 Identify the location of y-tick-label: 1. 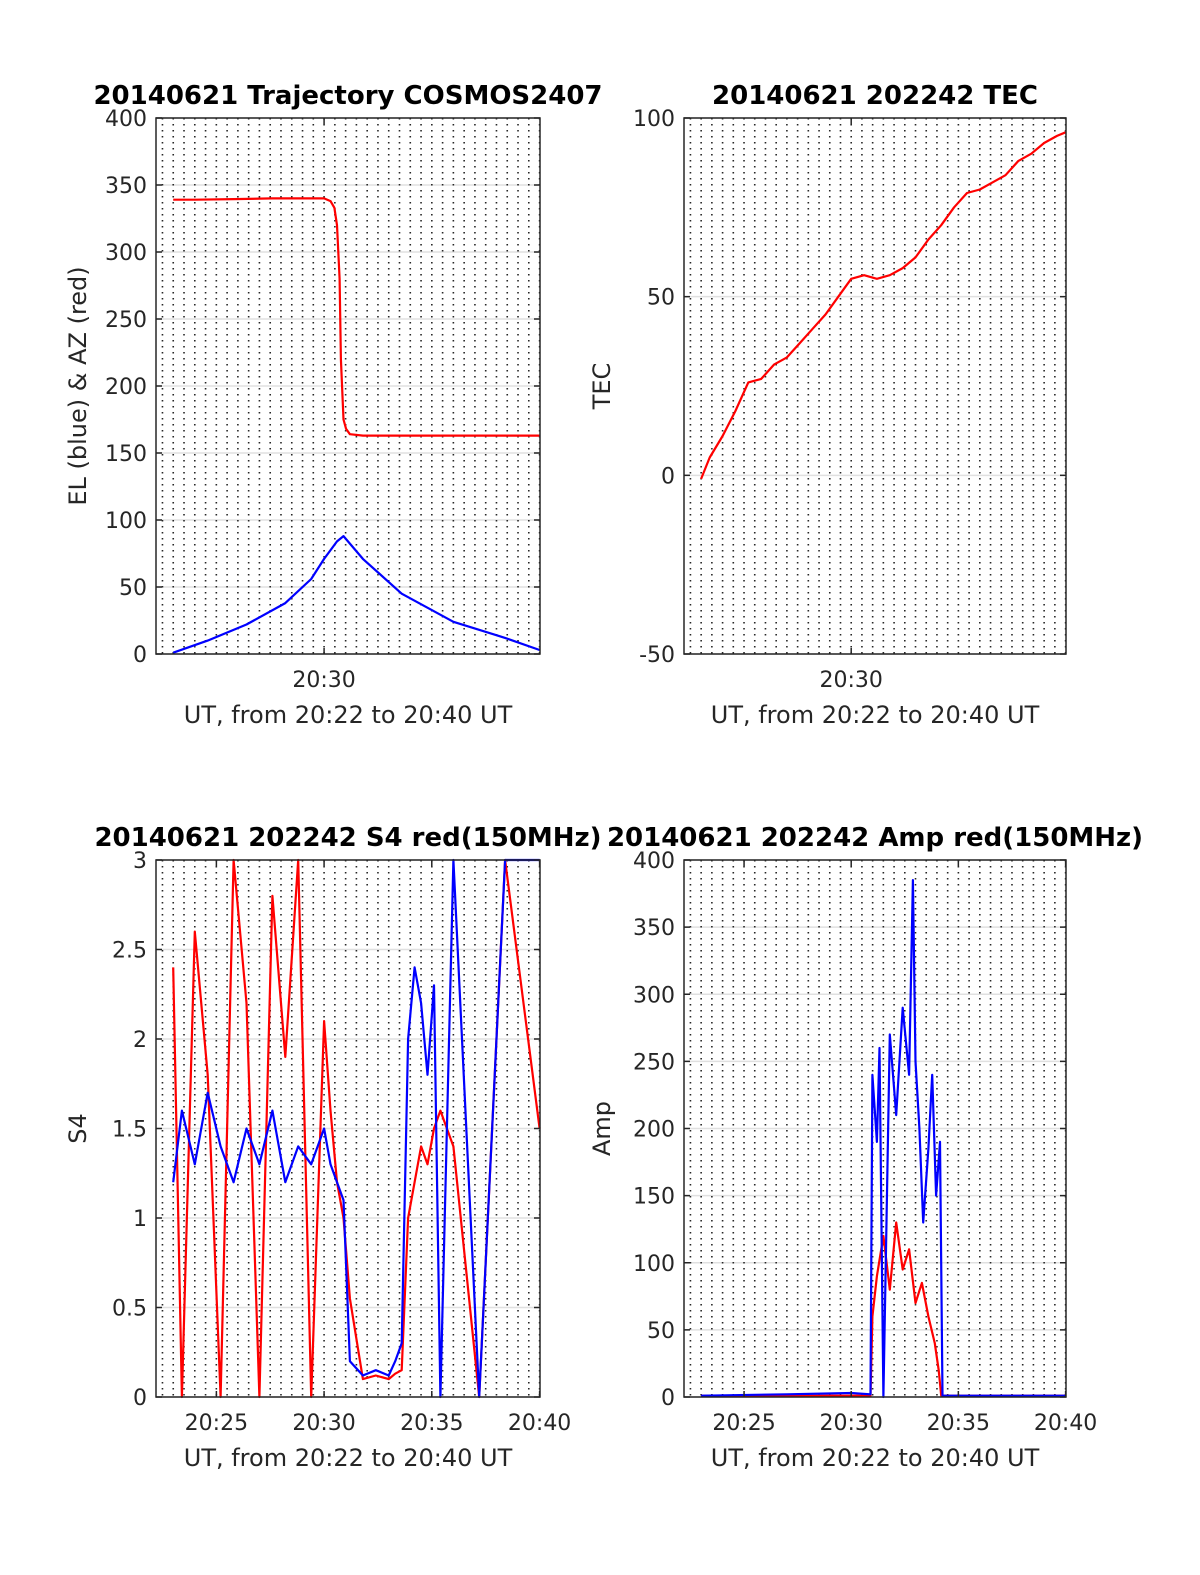
(140, 1219).